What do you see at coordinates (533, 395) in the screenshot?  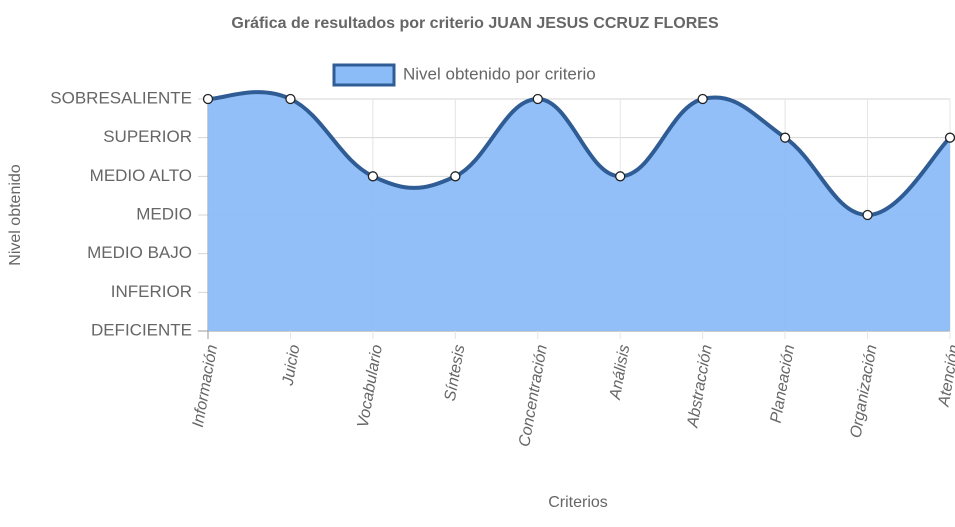 I see `x-tick-label: Concentración` at bounding box center [533, 395].